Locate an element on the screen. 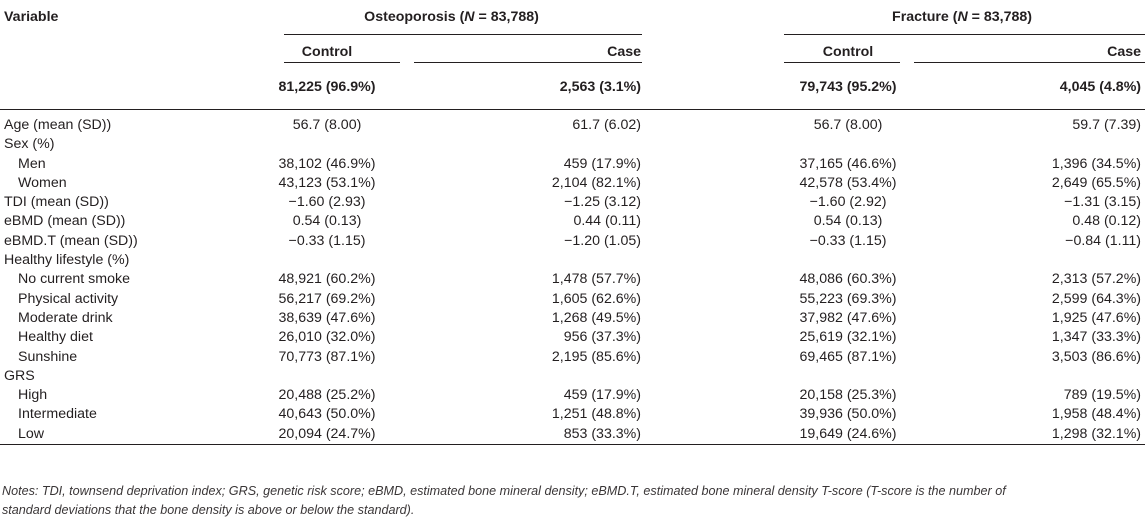  cell-value: 1,347 (33.3%) is located at coordinates (1096, 337).